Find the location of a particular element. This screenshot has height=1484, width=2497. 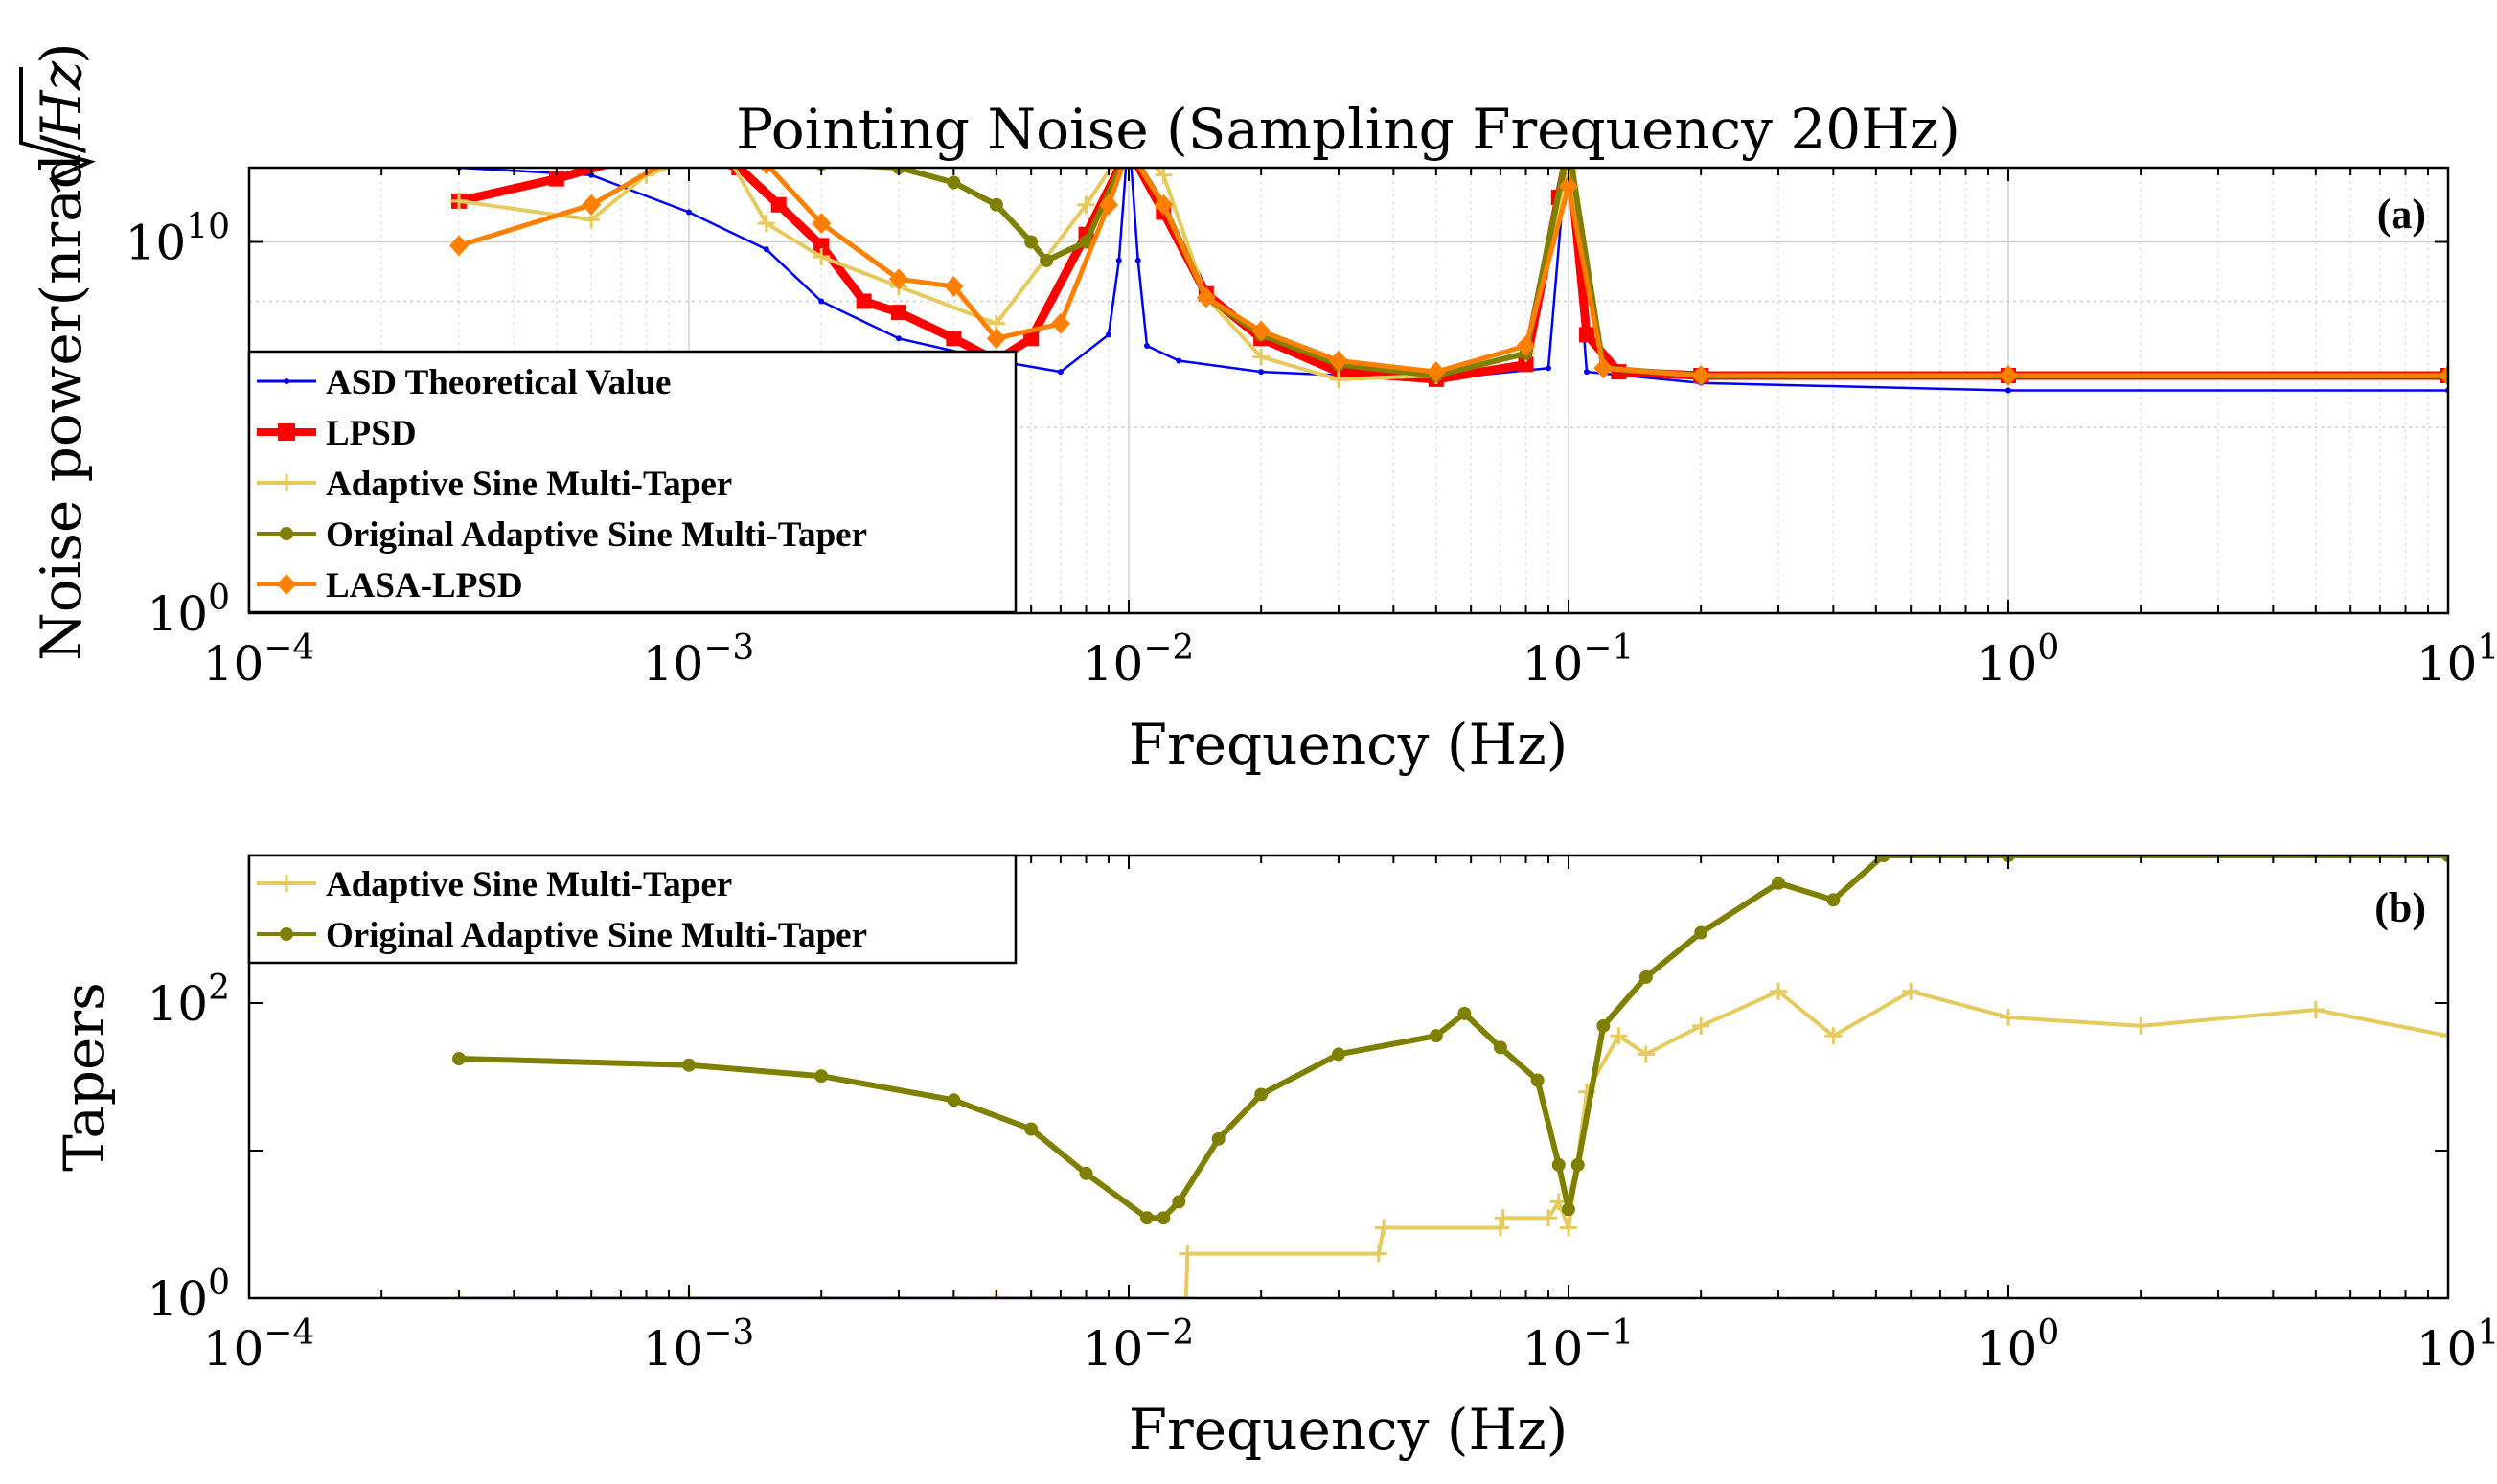

legend-a-entry-lasa: LASA-LPSD is located at coordinates (390, 585).